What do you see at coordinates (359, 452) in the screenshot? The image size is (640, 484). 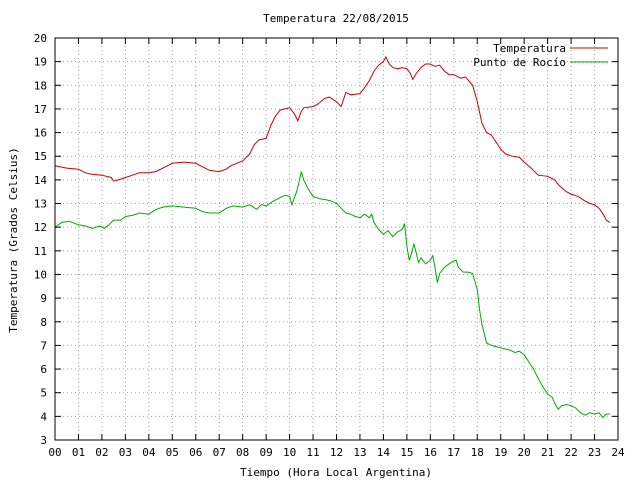 I see `x-tick-label: 13` at bounding box center [359, 452].